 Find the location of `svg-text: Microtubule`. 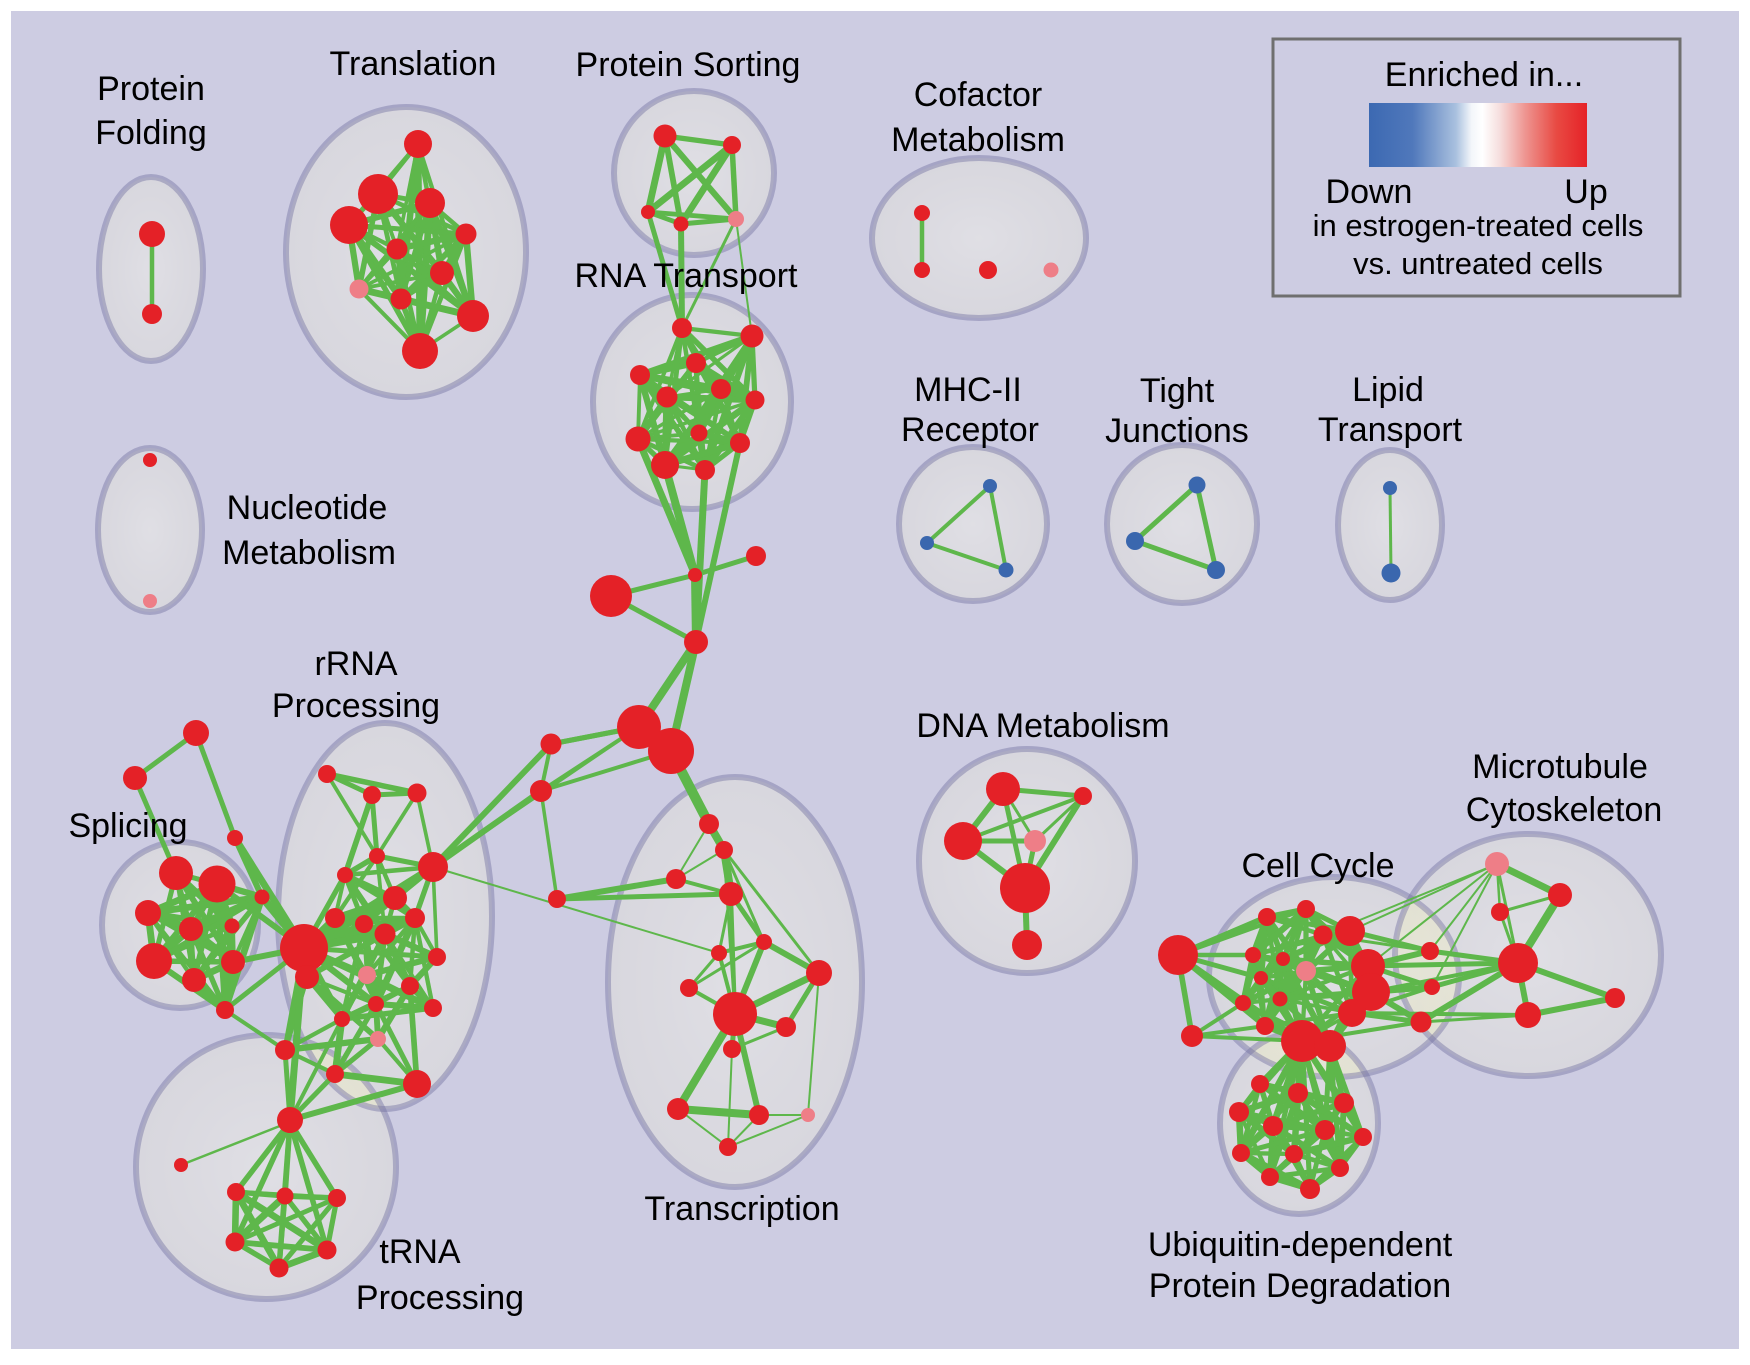

svg-text: Microtubule is located at coordinates (1560, 767).